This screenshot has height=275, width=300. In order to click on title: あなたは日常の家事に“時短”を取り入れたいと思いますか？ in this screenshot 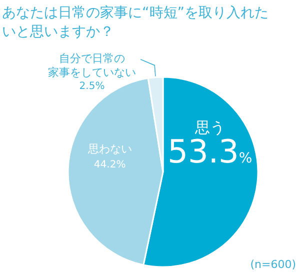, I will do `click(135, 22)`.